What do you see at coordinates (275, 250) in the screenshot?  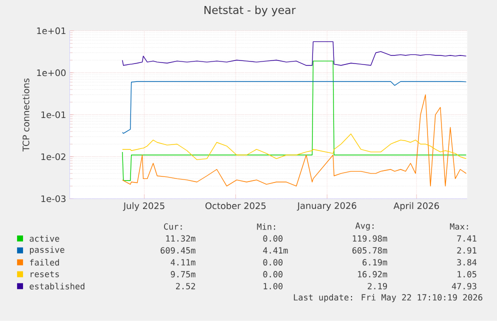 I see `text: 4.41m` at bounding box center [275, 250].